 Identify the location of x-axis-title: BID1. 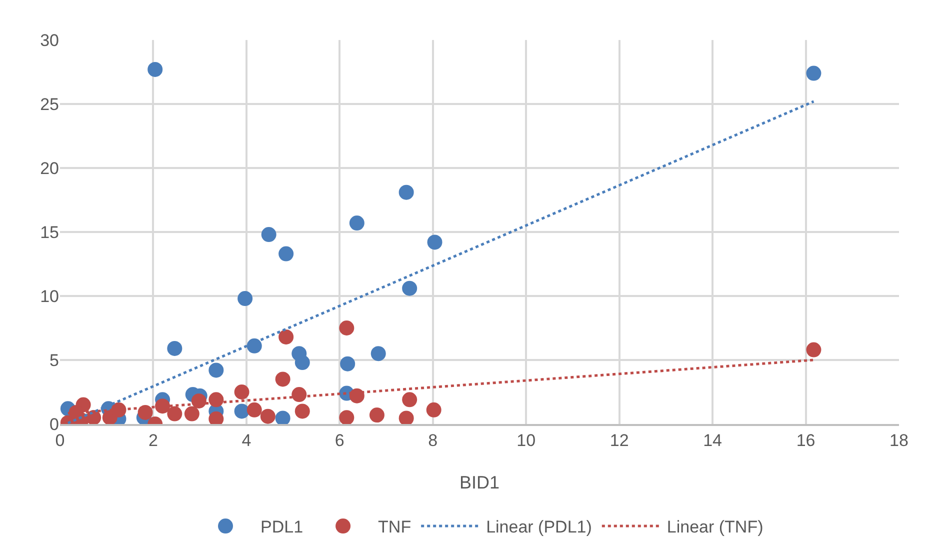
(479, 482).